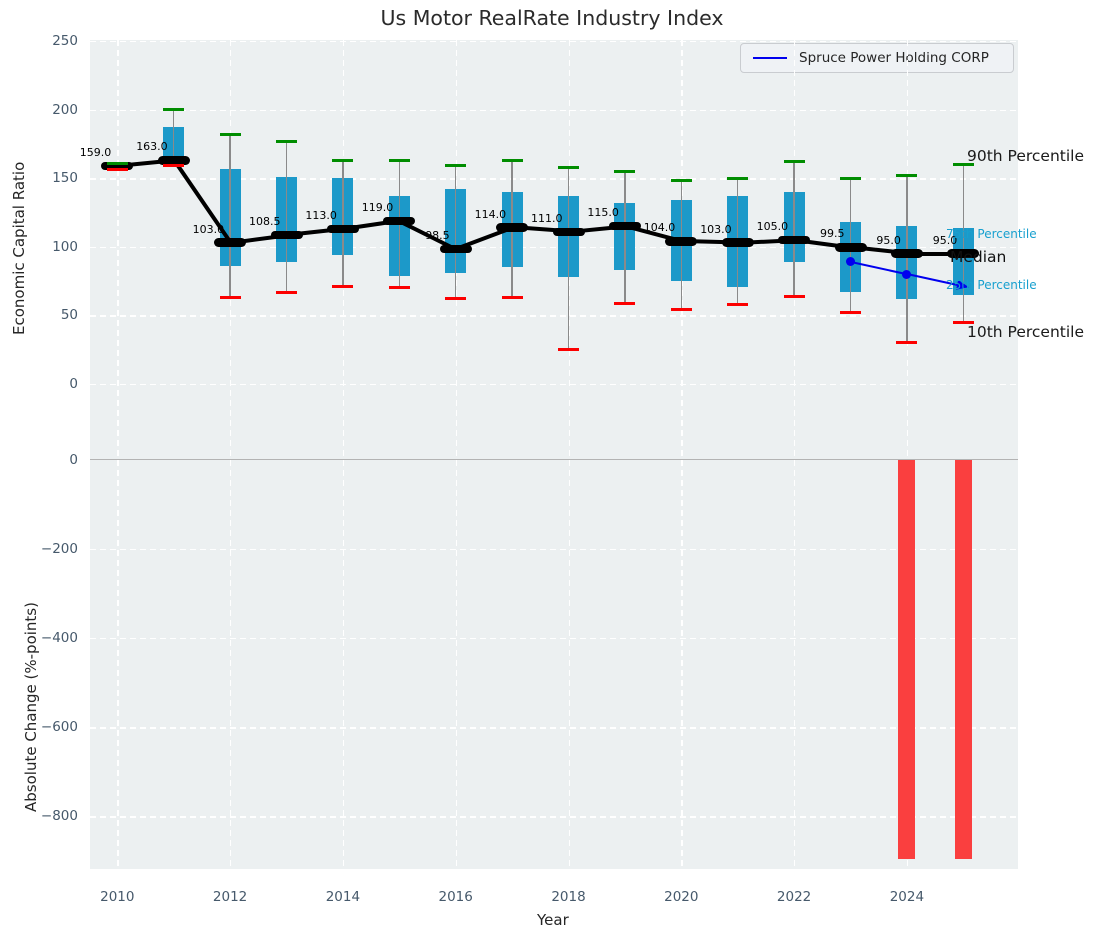 The image size is (1104, 942). What do you see at coordinates (437, 235) in the screenshot?
I see `median-value-label: 98.5` at bounding box center [437, 235].